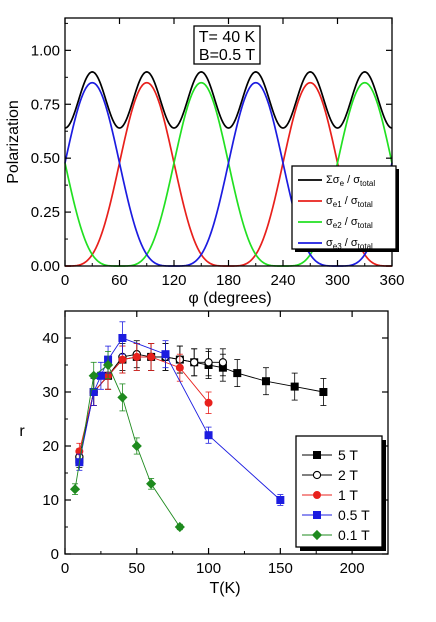 This screenshot has height=622, width=436. Describe the element at coordinates (173, 280) in the screenshot. I see `polarization-x-tick-label: 120` at that location.